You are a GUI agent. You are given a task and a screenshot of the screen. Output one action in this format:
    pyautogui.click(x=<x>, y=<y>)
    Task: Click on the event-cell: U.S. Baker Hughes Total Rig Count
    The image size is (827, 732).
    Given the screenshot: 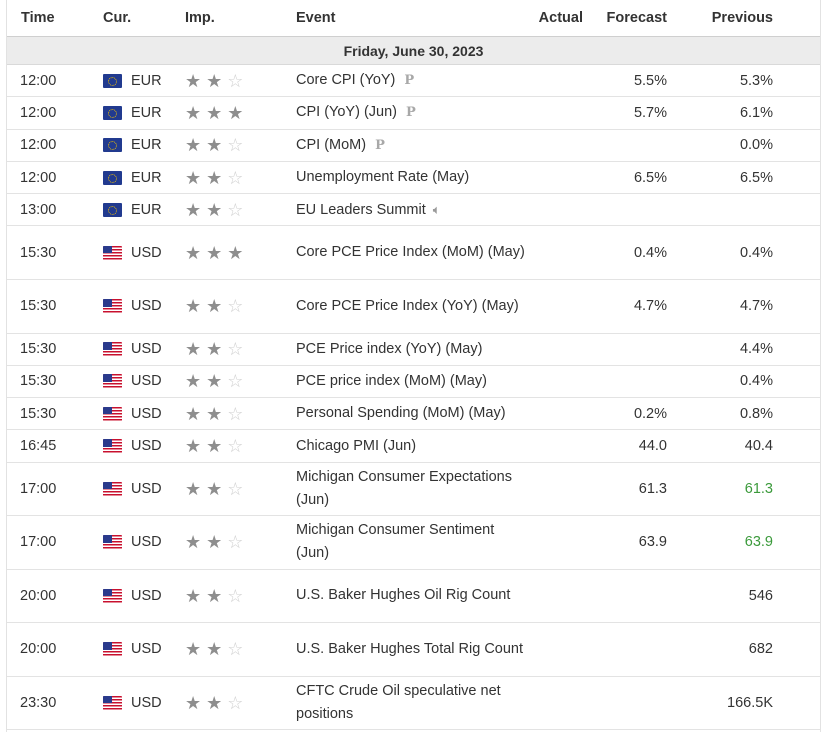 What is the action you would take?
    pyautogui.click(x=411, y=649)
    